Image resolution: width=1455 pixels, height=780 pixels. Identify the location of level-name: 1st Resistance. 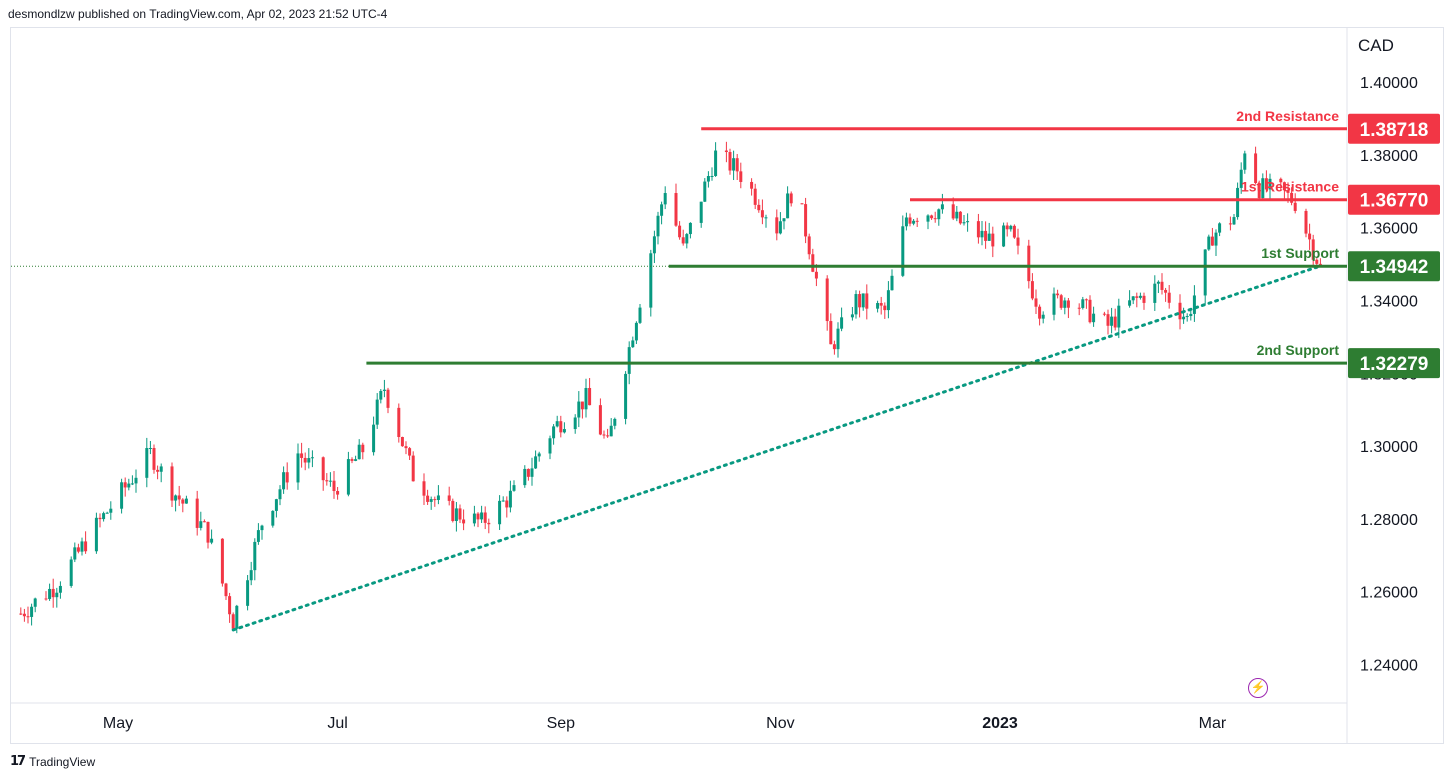
(1290, 187).